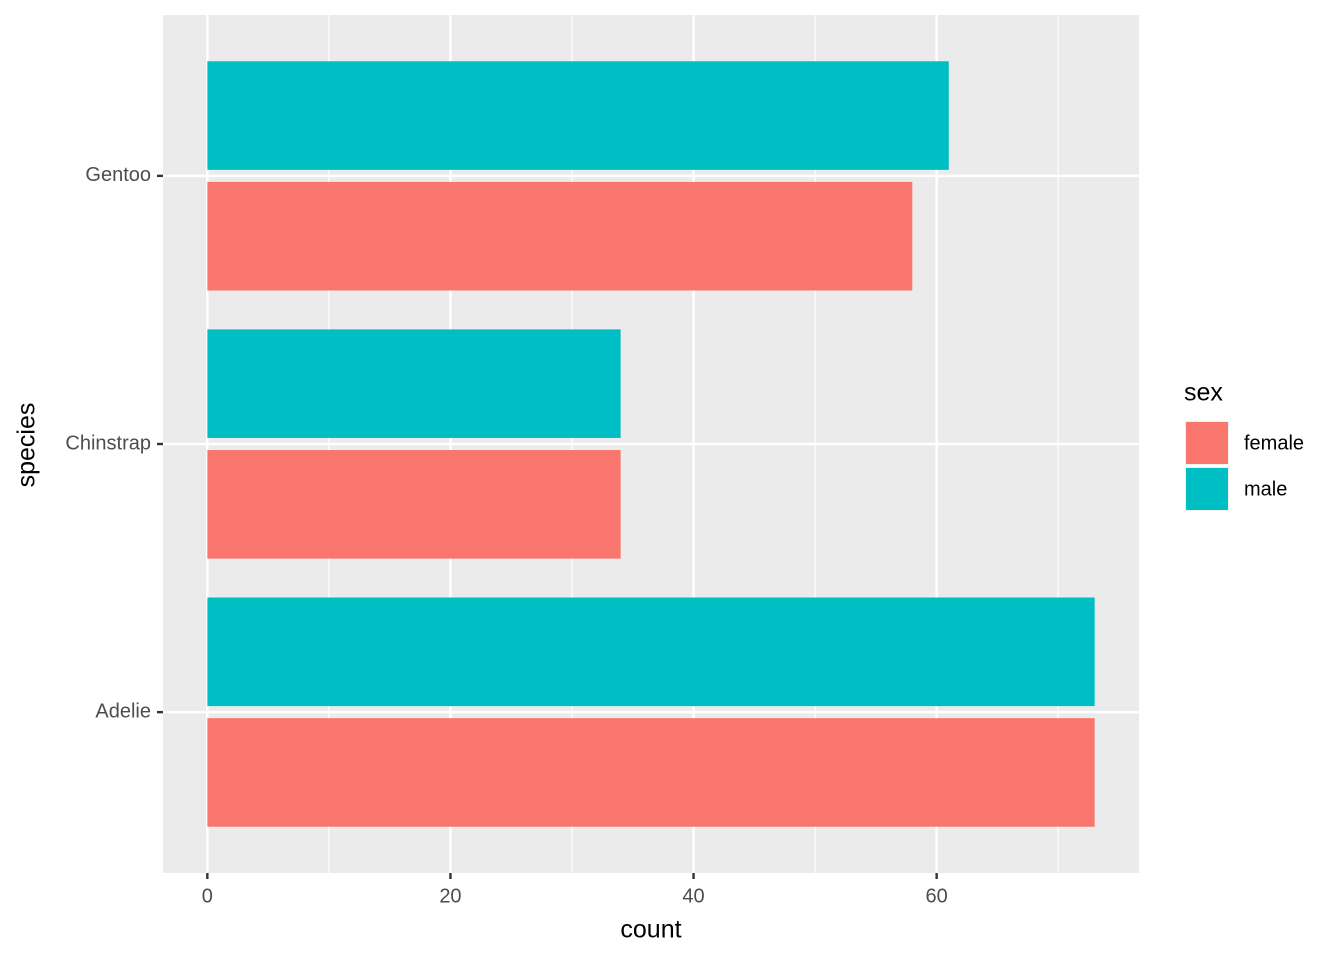 This screenshot has height=960, width=1344. What do you see at coordinates (650, 930) in the screenshot?
I see `x-axis-title: count` at bounding box center [650, 930].